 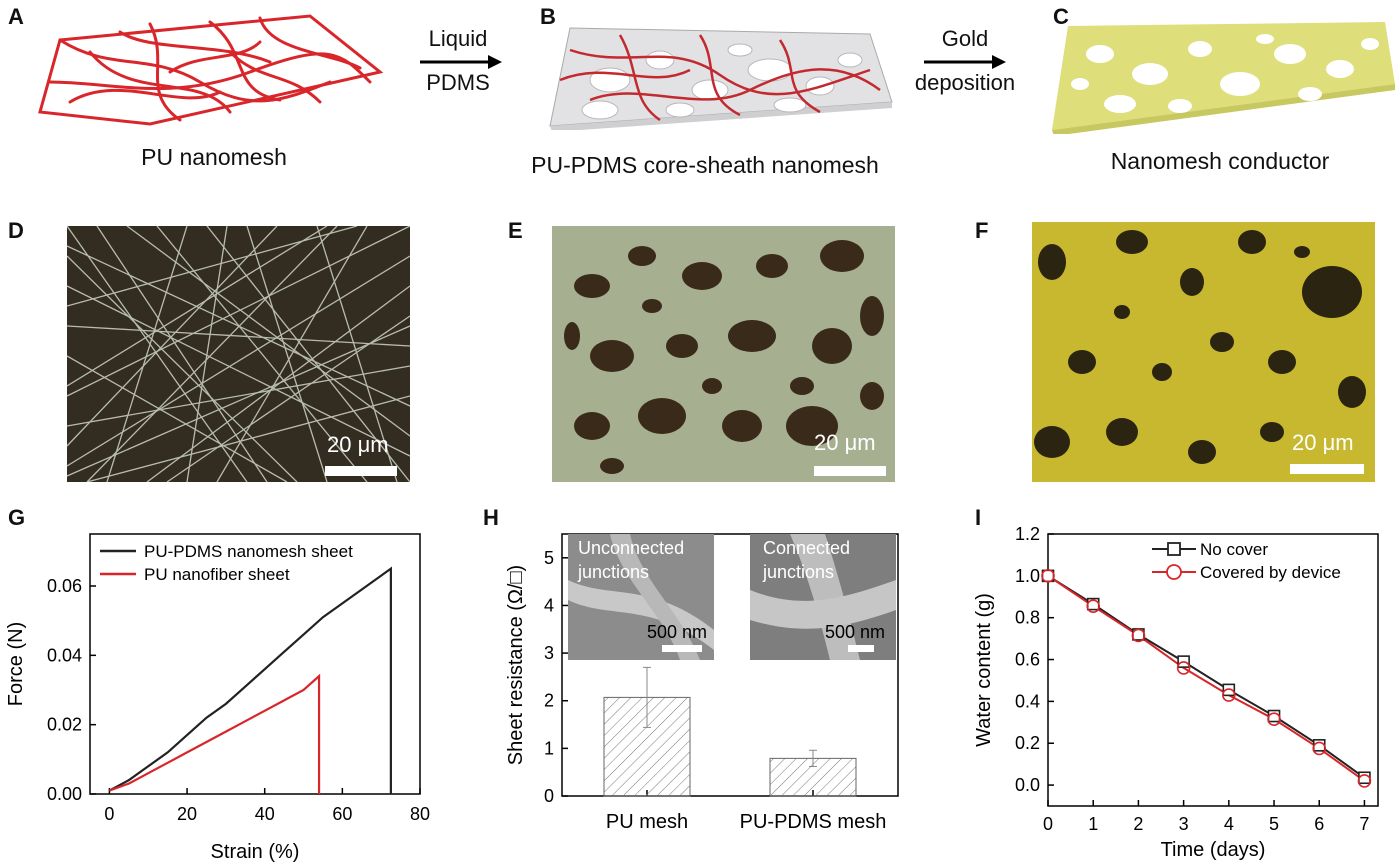 I want to click on circle-marker-icon, so click(x=1174, y=572).